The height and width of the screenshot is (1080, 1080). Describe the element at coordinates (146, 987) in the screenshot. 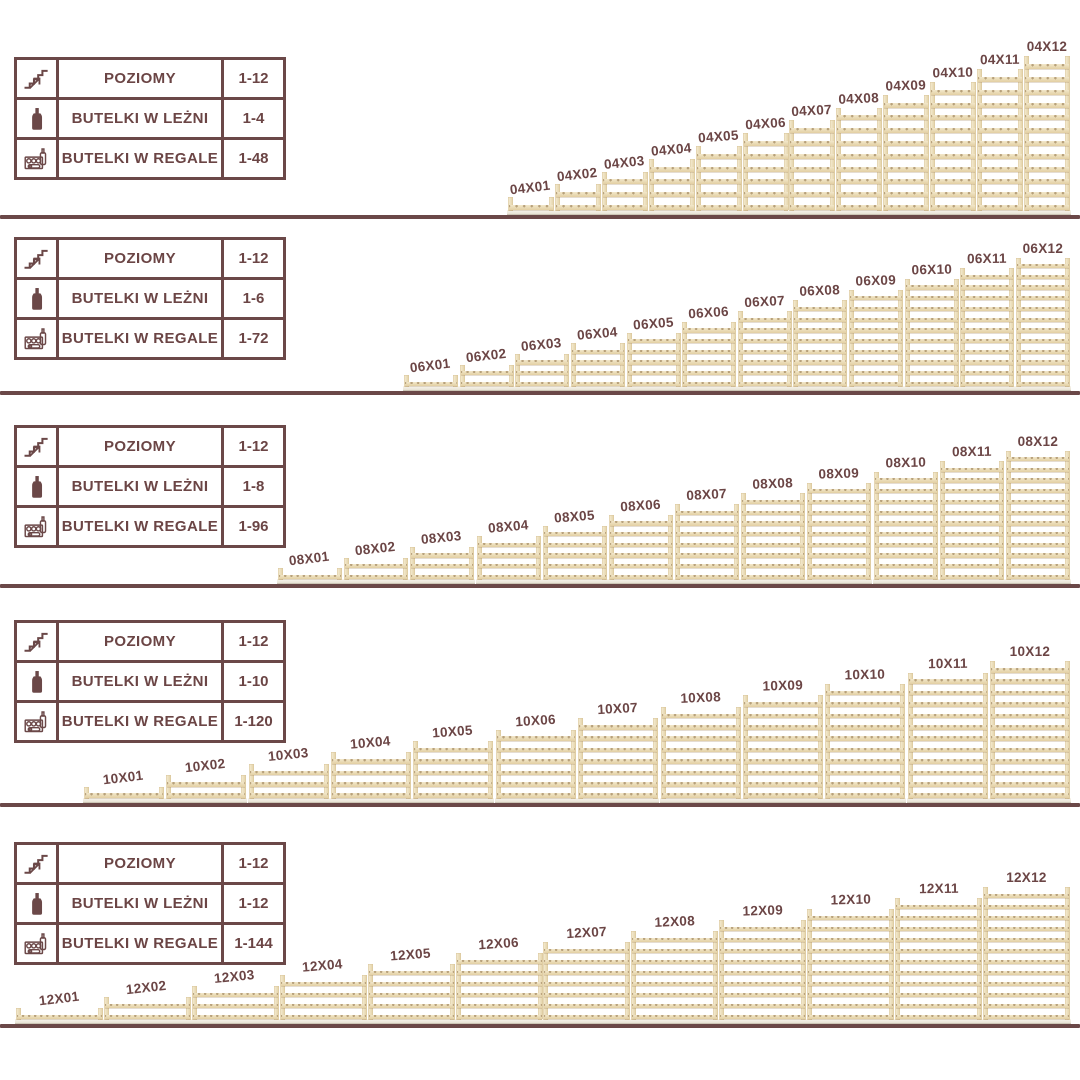

I see `rack-label: 12X02` at that location.